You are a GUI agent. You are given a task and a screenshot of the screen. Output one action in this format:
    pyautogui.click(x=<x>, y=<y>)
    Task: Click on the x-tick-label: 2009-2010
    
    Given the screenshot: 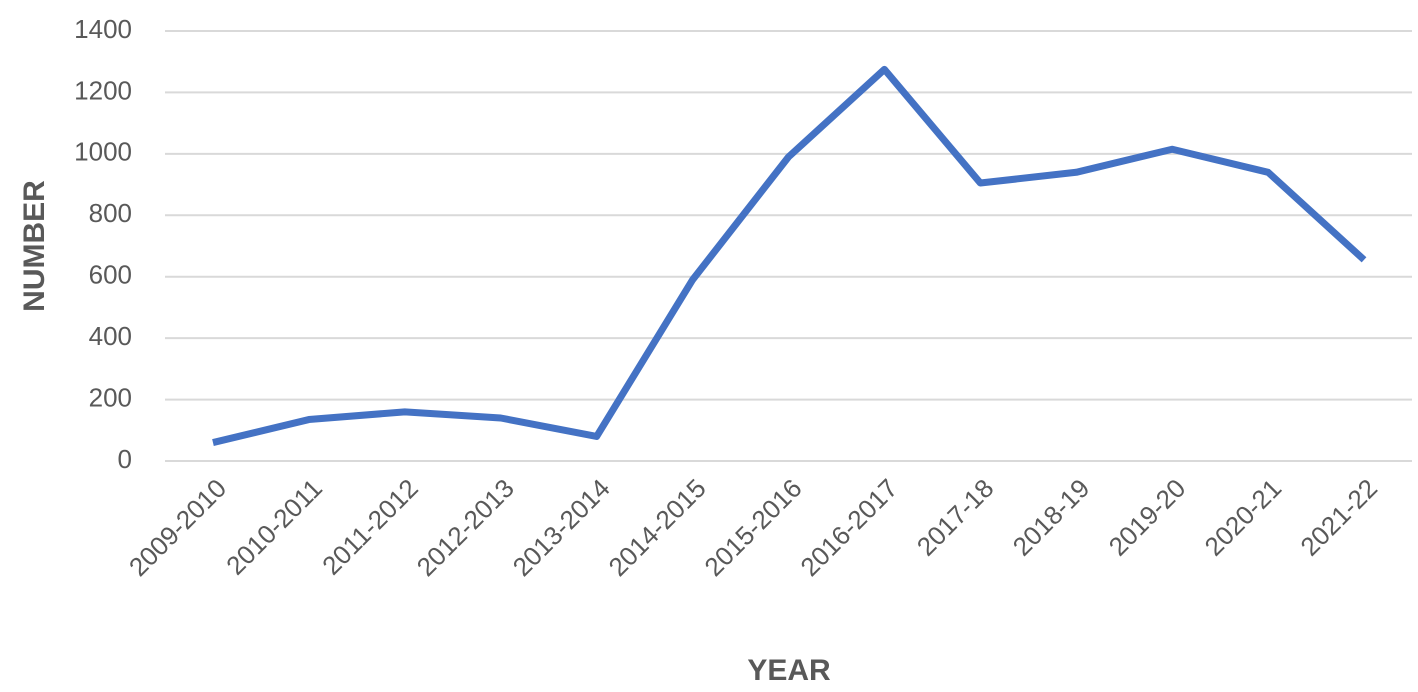 What is the action you would take?
    pyautogui.click(x=177, y=527)
    